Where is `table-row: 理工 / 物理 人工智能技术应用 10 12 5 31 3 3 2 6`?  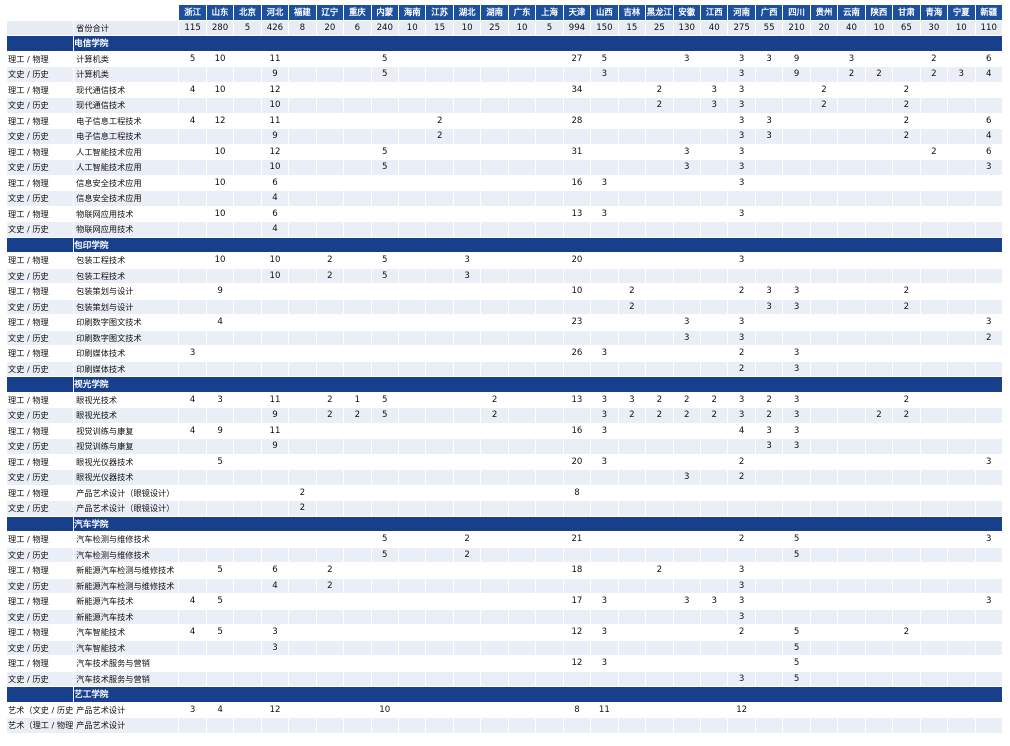 table-row: 理工 / 物理 人工智能技术应用 10 12 5 31 3 3 2 6 is located at coordinates (505, 152).